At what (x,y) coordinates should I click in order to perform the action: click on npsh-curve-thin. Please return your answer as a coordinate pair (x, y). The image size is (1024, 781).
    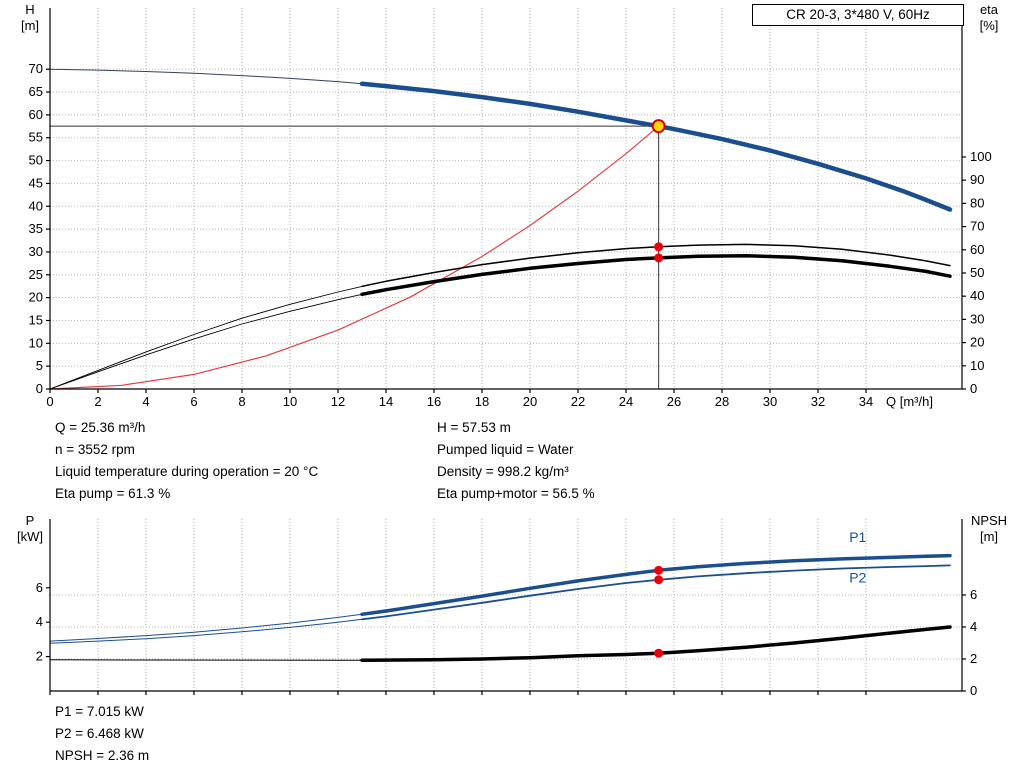
    Looking at the image, I should click on (205, 660).